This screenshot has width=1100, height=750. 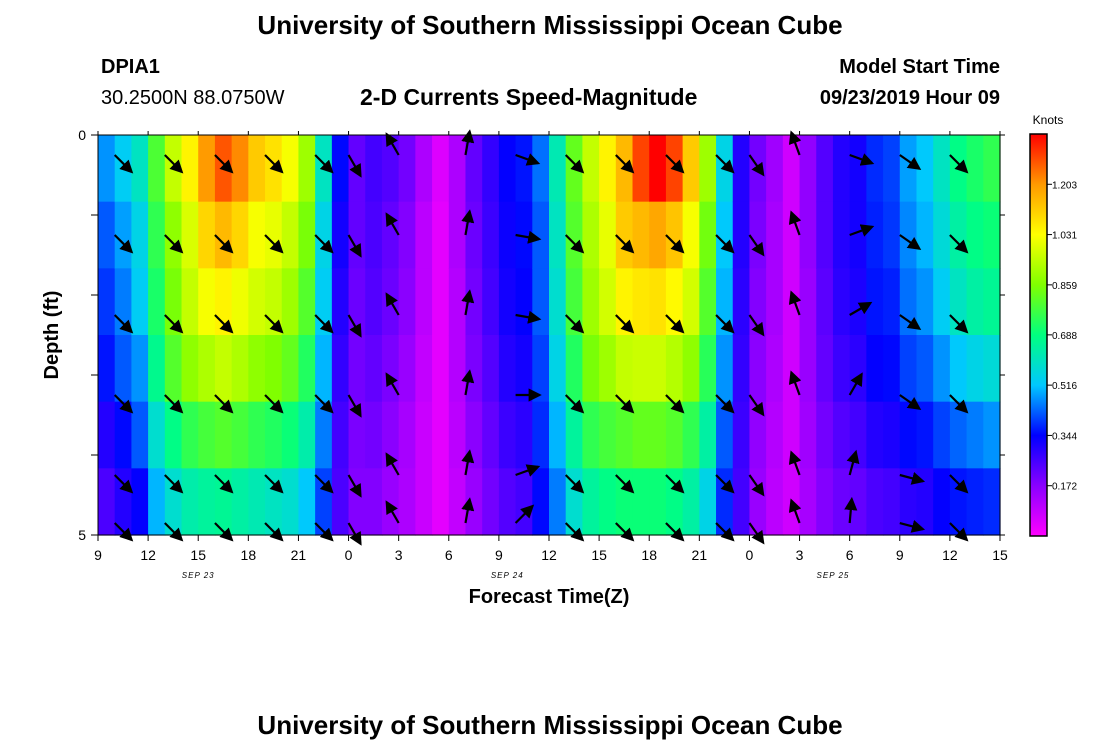 I want to click on x-axis-label: Forecast Time(Z), so click(x=549, y=597).